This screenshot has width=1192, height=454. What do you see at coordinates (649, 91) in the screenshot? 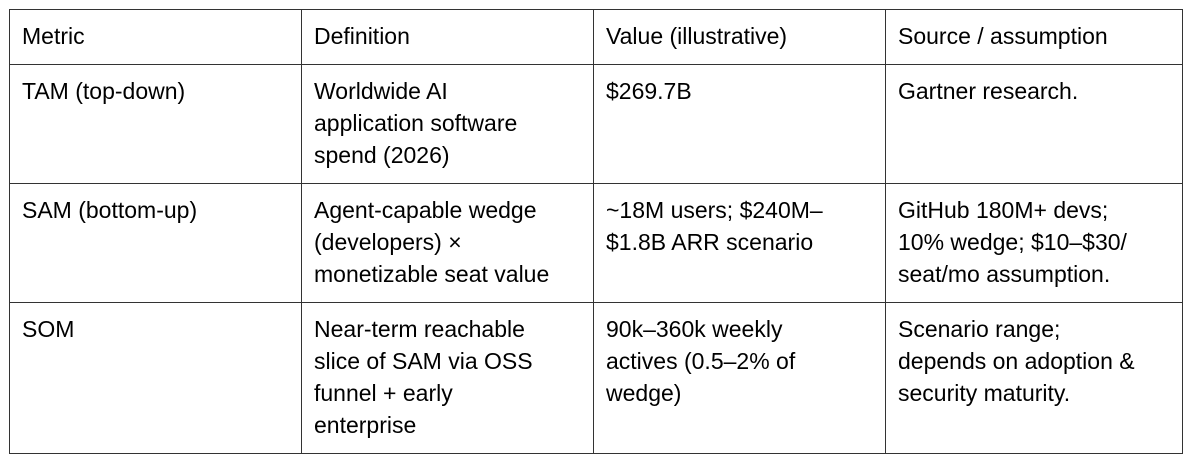
I see `cell-text: $269.7B` at bounding box center [649, 91].